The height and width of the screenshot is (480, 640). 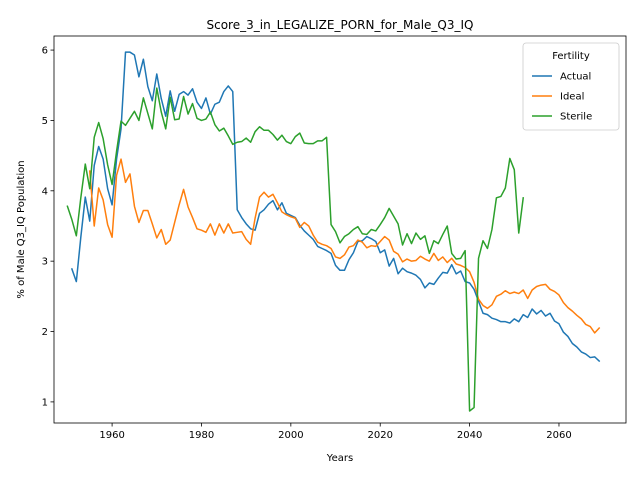 I want to click on y-tick-label: 4, so click(x=45, y=191).